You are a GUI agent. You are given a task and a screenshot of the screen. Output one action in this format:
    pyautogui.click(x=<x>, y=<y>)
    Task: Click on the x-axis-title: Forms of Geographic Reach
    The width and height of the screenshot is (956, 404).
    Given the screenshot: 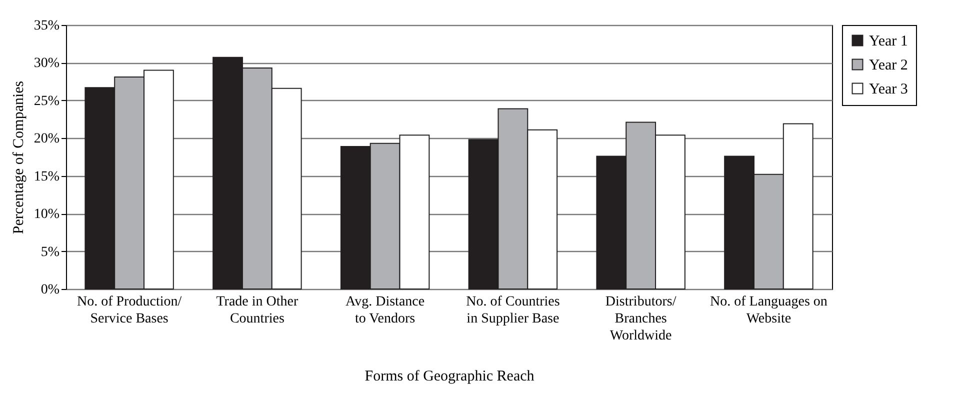 What is the action you would take?
    pyautogui.click(x=449, y=376)
    